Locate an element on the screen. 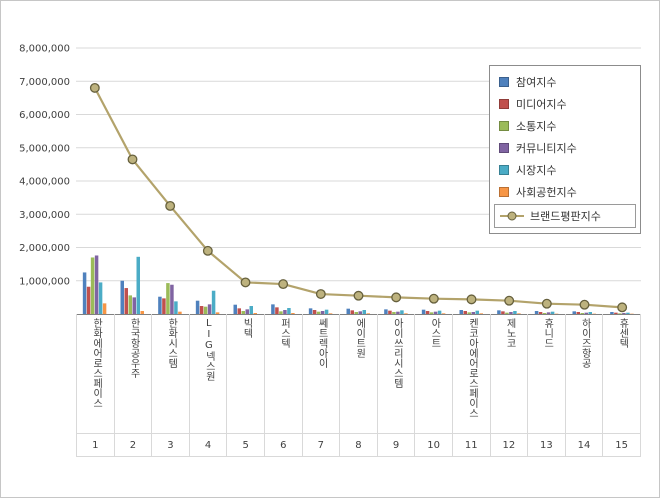 The image size is (660, 498). y-tick-label: 8,000,000 is located at coordinates (44, 49).